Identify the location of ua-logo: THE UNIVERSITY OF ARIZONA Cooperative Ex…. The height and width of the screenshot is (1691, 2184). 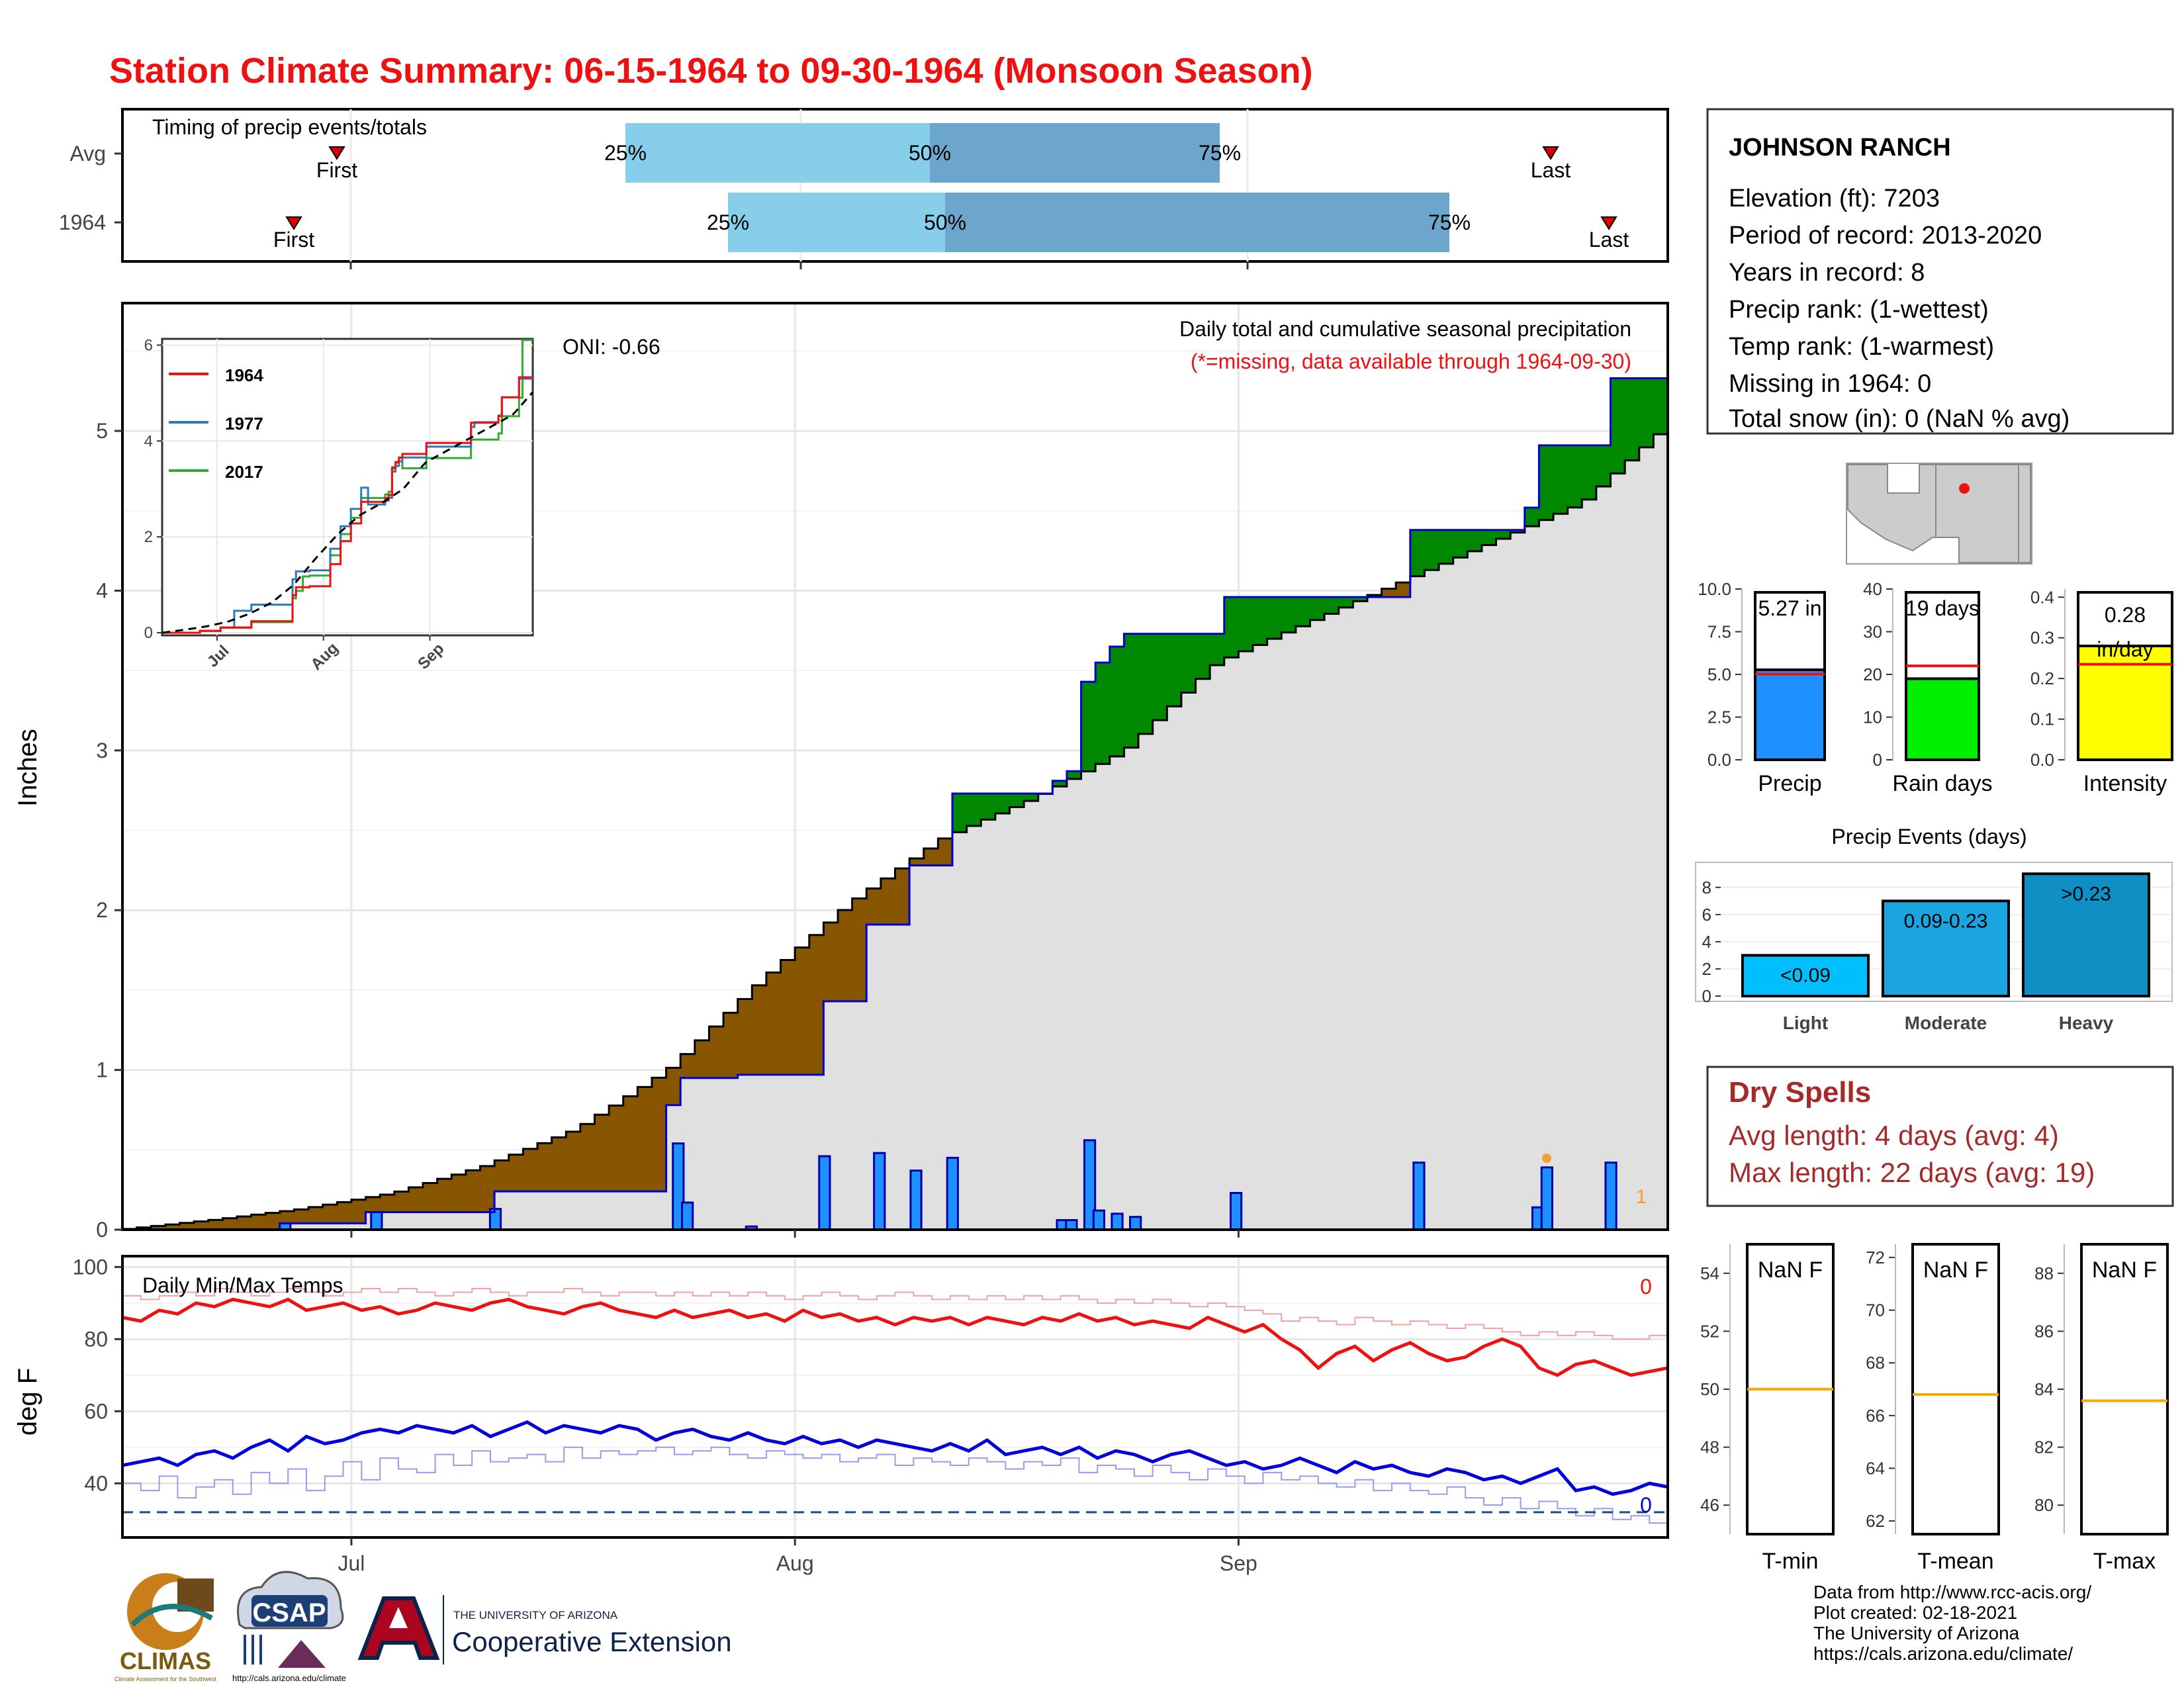
(544, 1630).